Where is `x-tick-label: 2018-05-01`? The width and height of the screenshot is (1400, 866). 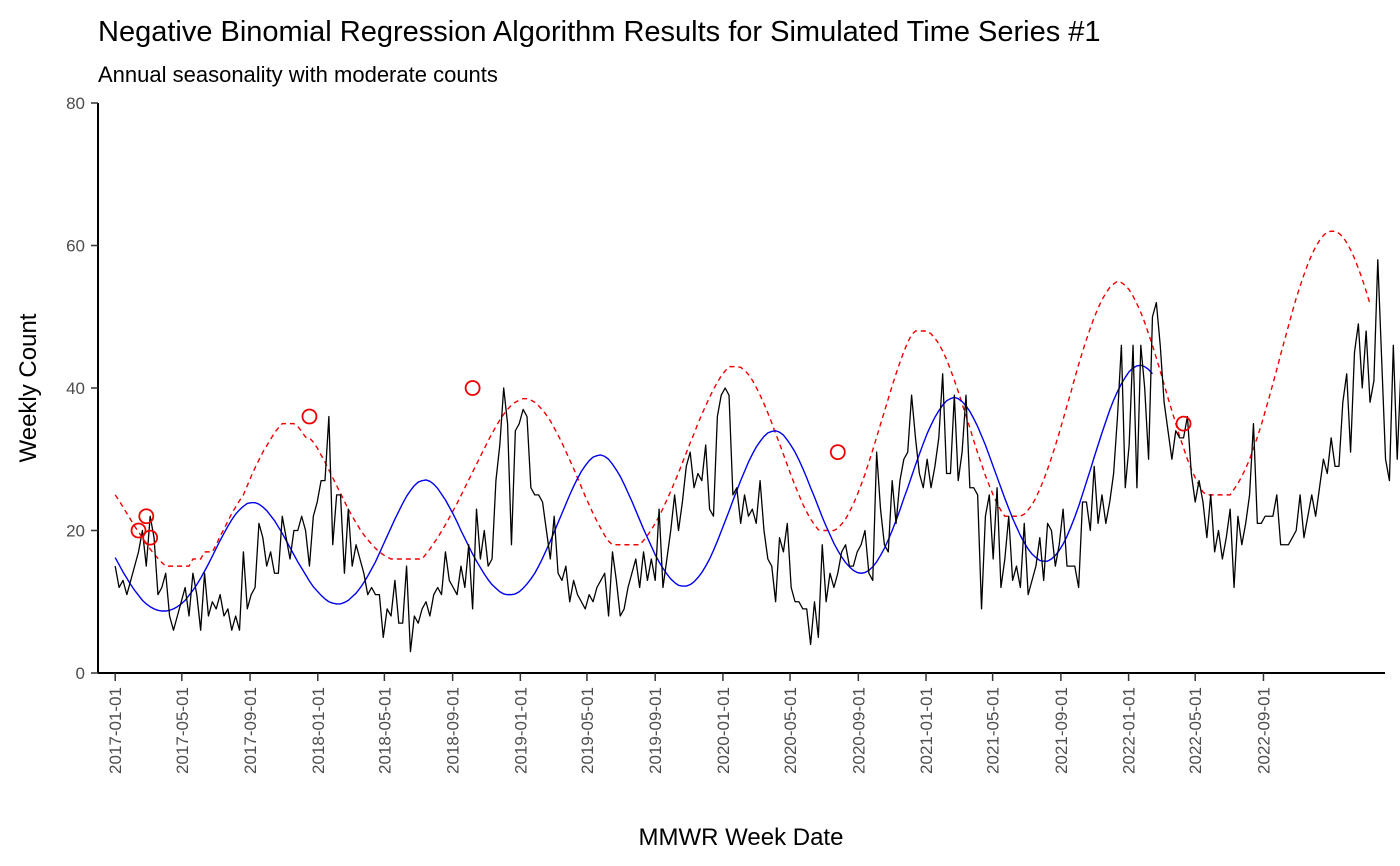 x-tick-label: 2018-05-01 is located at coordinates (384, 730).